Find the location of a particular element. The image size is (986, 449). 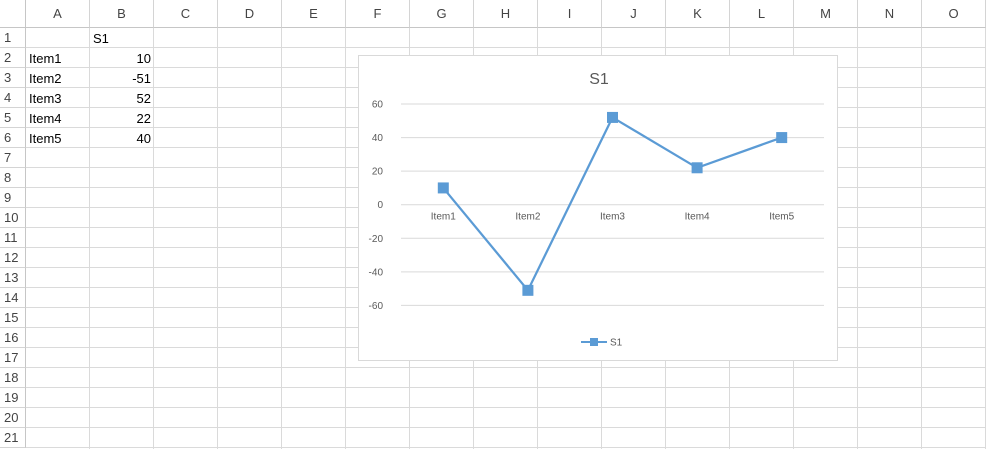

cell-a3: Item2 is located at coordinates (45, 78).